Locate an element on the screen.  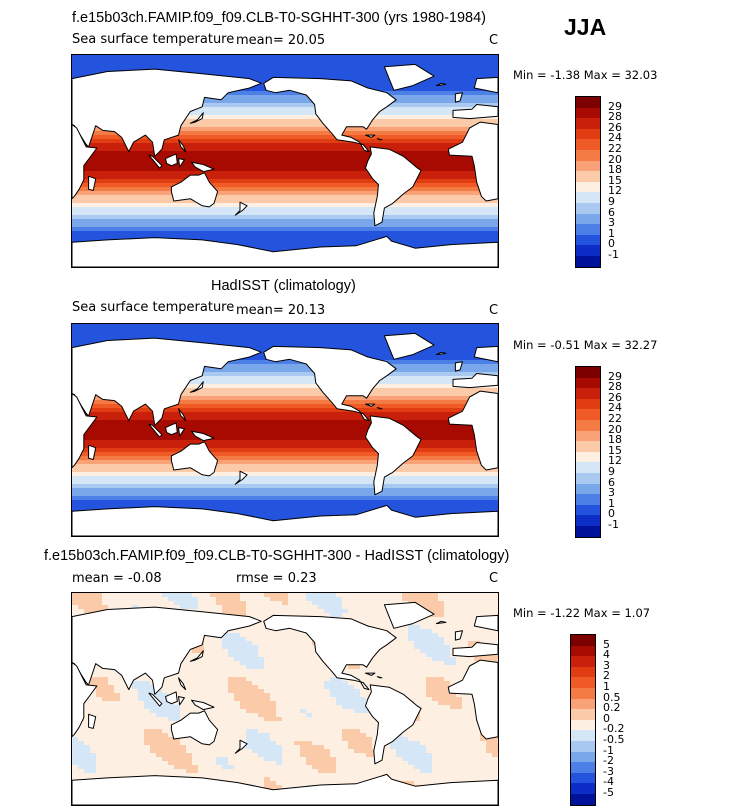
colorbar-tick-label: 12 is located at coordinates (615, 461).